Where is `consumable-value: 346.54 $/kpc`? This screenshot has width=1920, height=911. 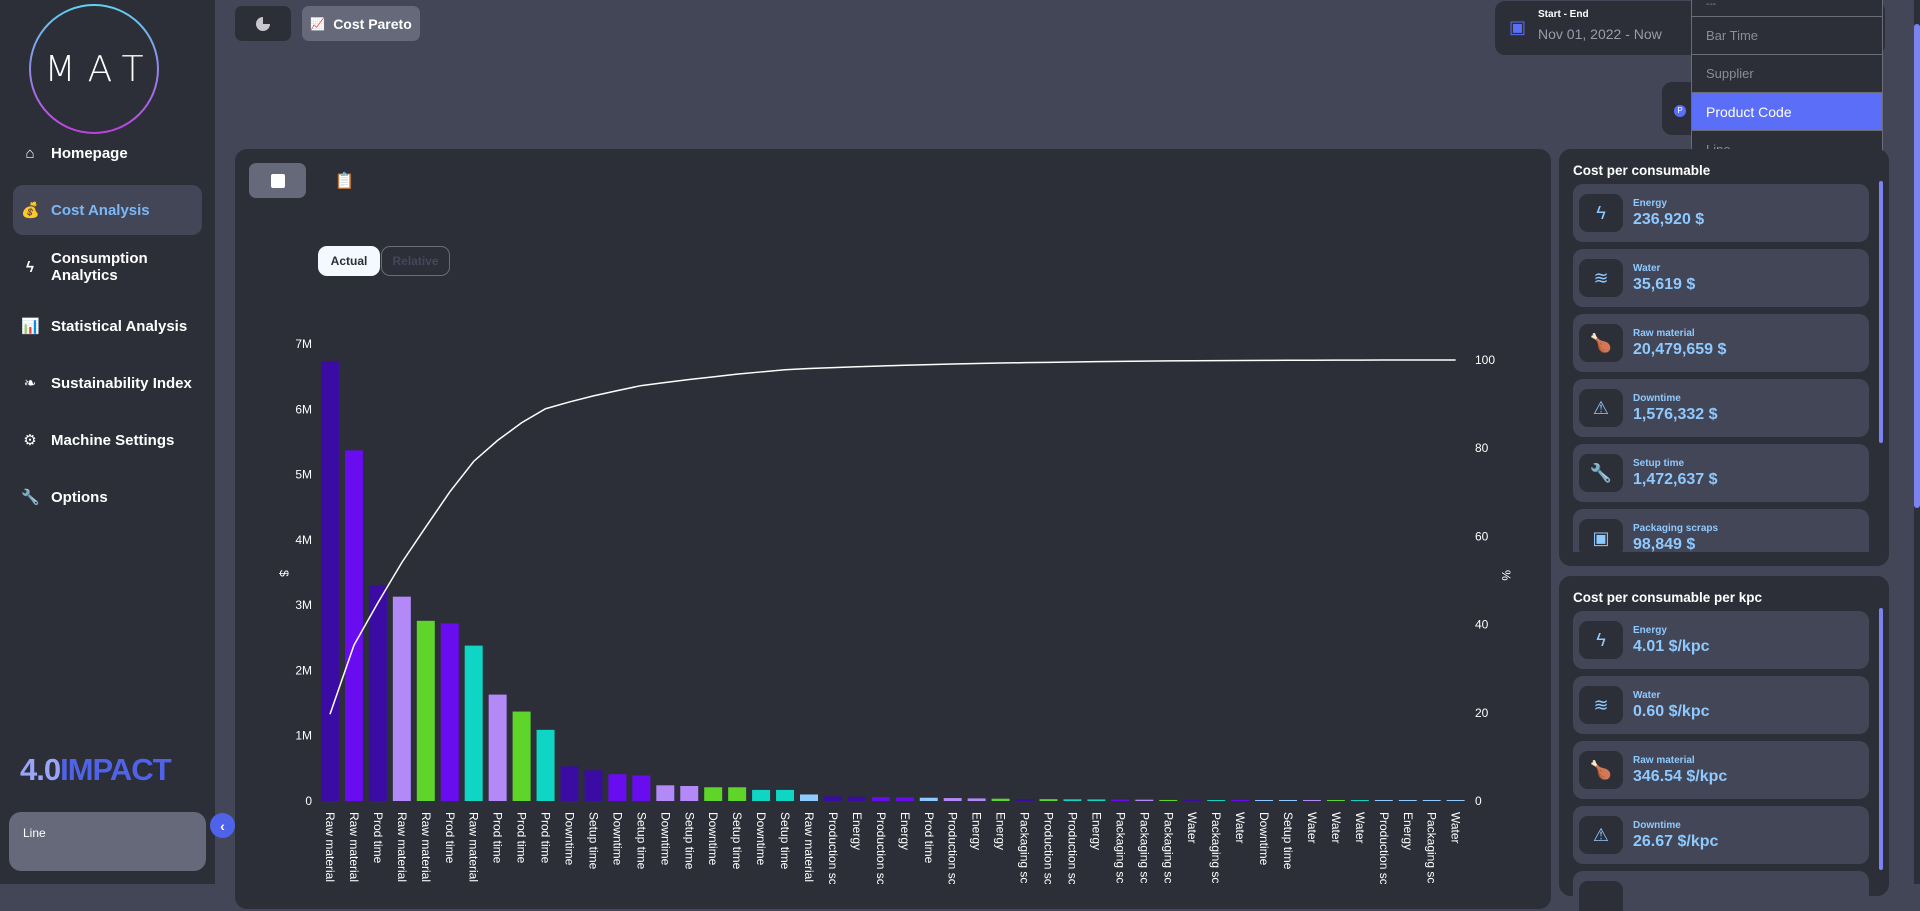
consumable-value: 346.54 $/kpc is located at coordinates (1680, 776).